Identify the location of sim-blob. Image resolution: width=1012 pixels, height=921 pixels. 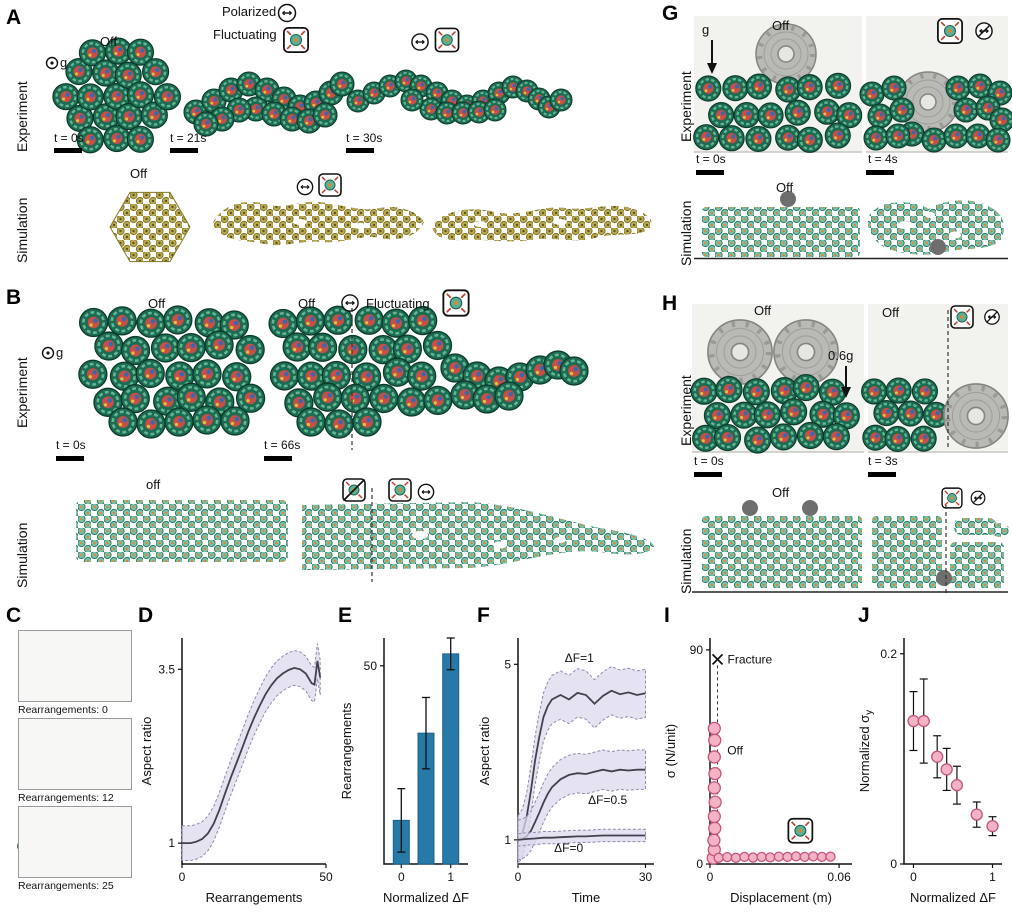
(542, 223).